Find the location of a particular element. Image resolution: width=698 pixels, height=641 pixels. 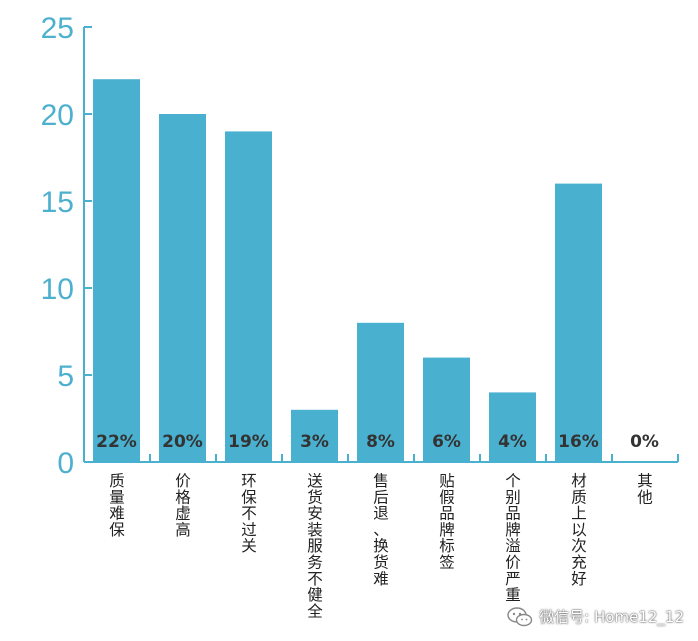

category-label: 环保不过关 is located at coordinates (249, 513).